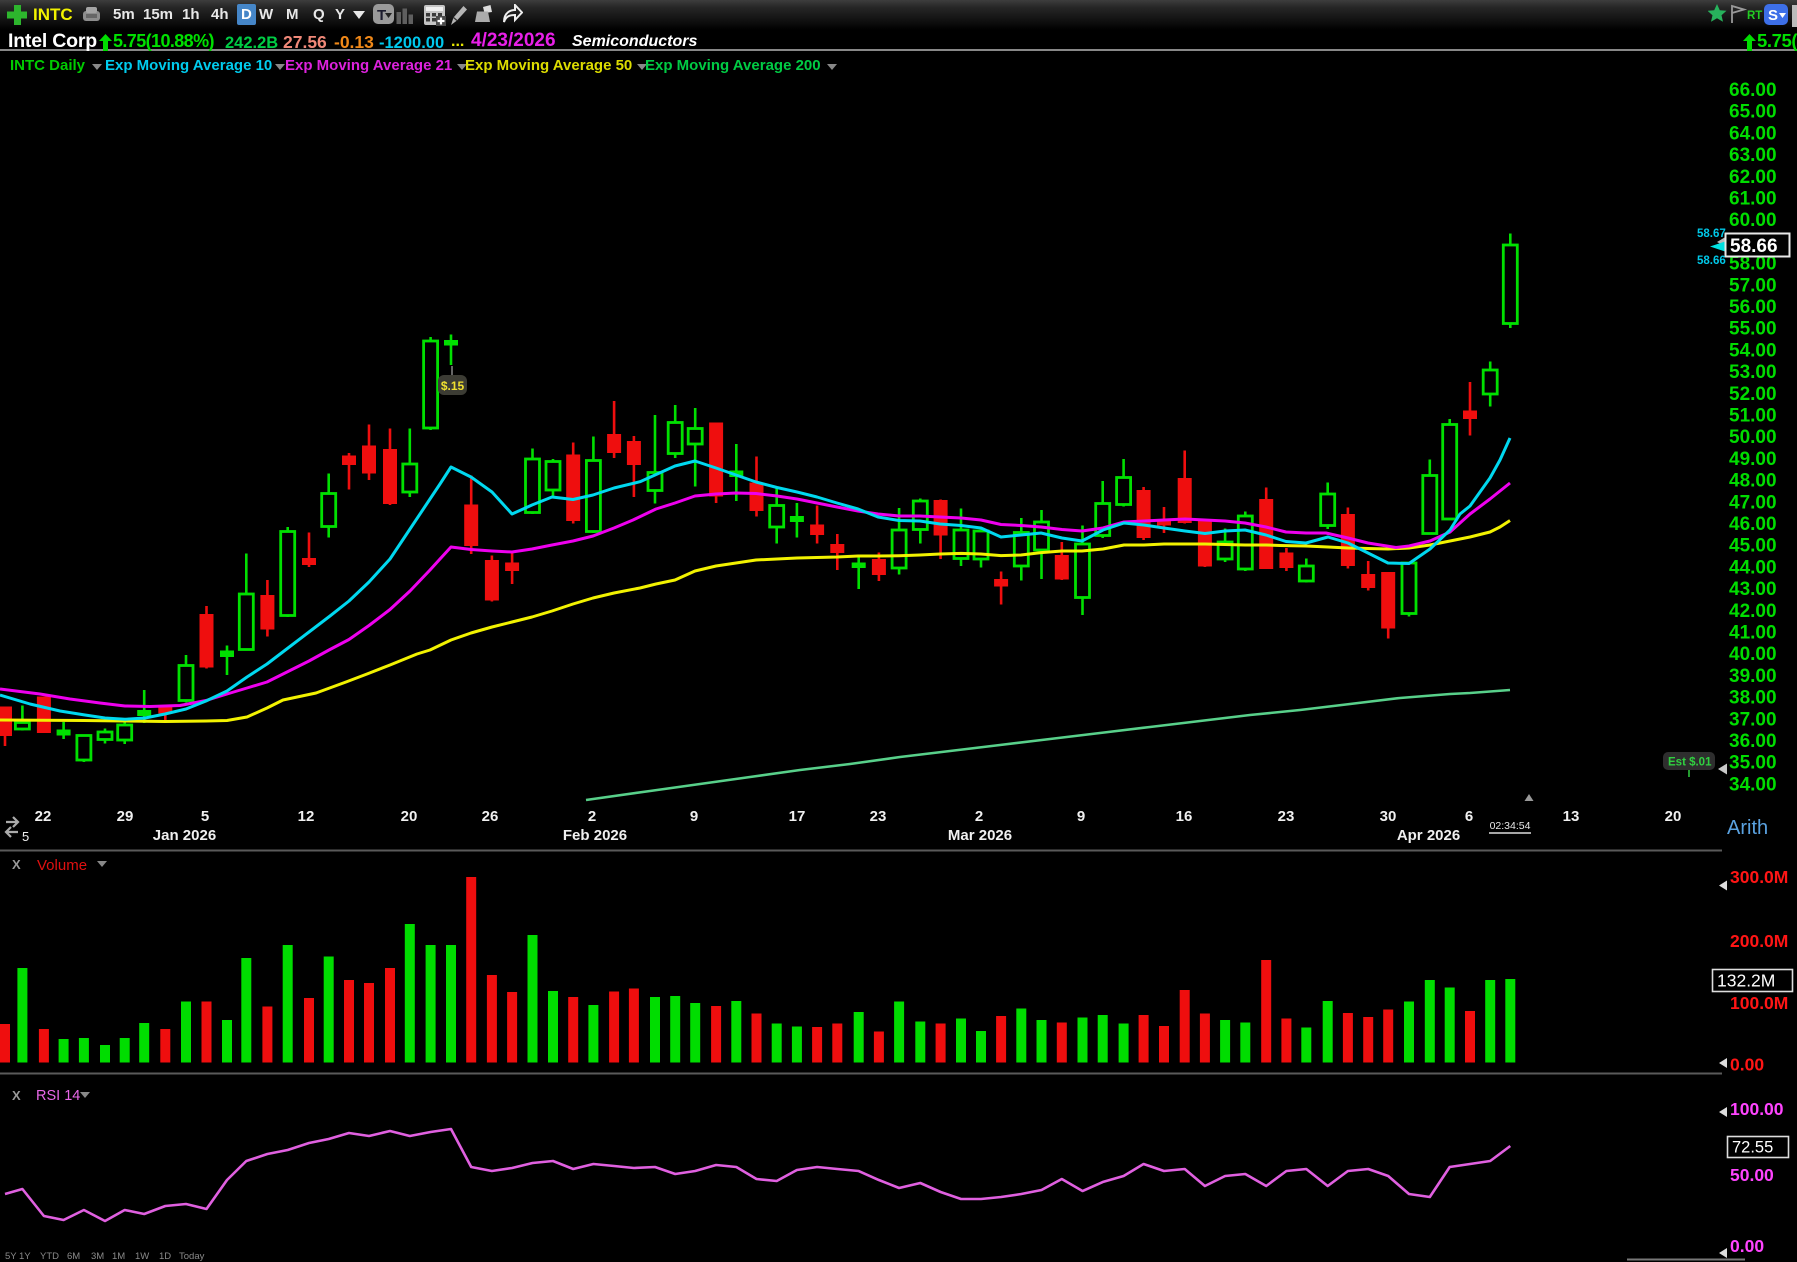 This screenshot has height=1262, width=1797. I want to click on svg-text: 17, so click(797, 816).